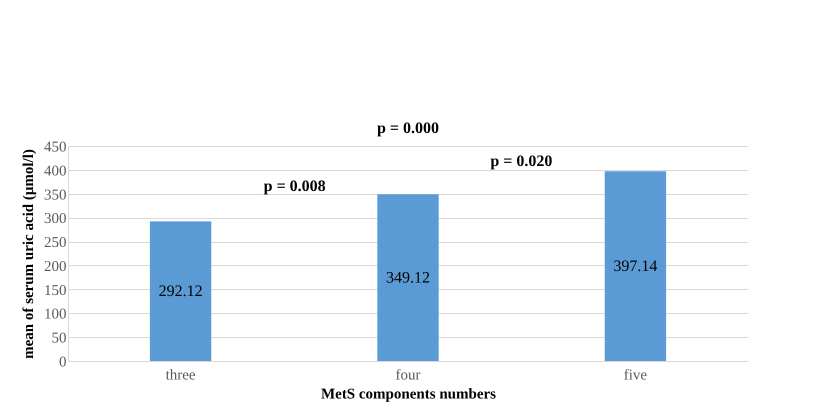 The image size is (818, 414). What do you see at coordinates (55, 148) in the screenshot?
I see `y-tick-label: 450` at bounding box center [55, 148].